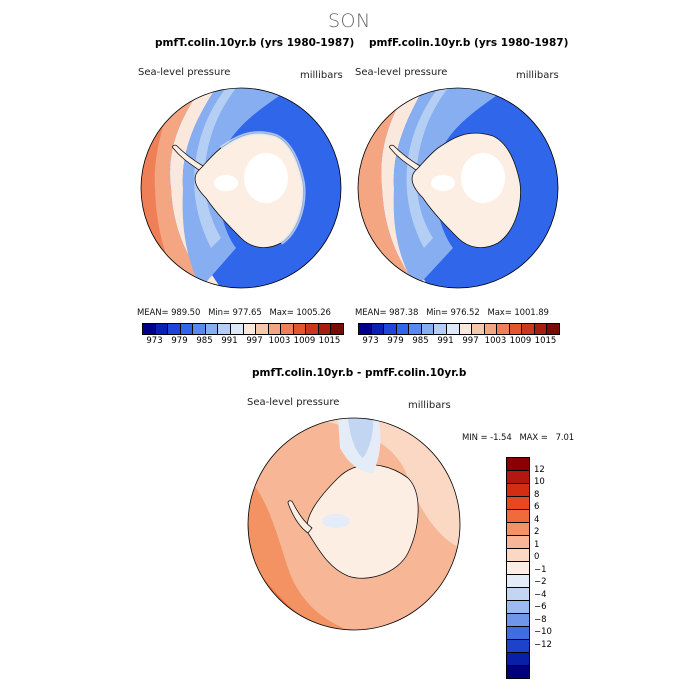  Describe the element at coordinates (565, 438) in the screenshot. I see `diff-max-value: 7.01` at that location.